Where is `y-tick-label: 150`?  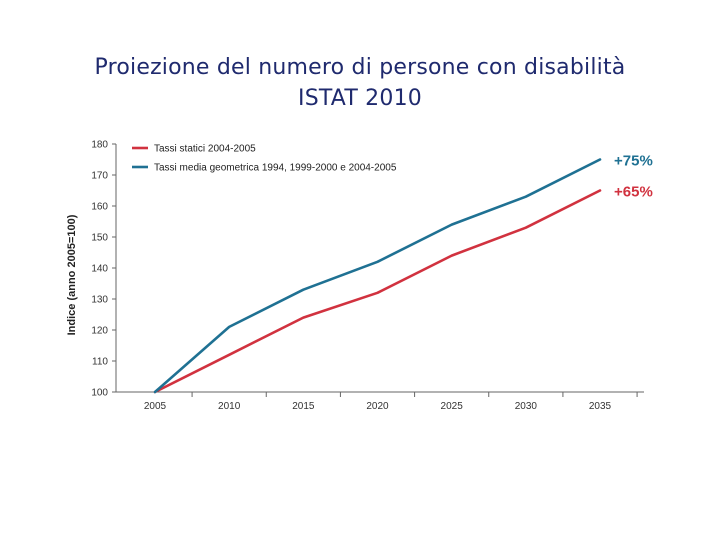 y-tick-label: 150 is located at coordinates (99, 238).